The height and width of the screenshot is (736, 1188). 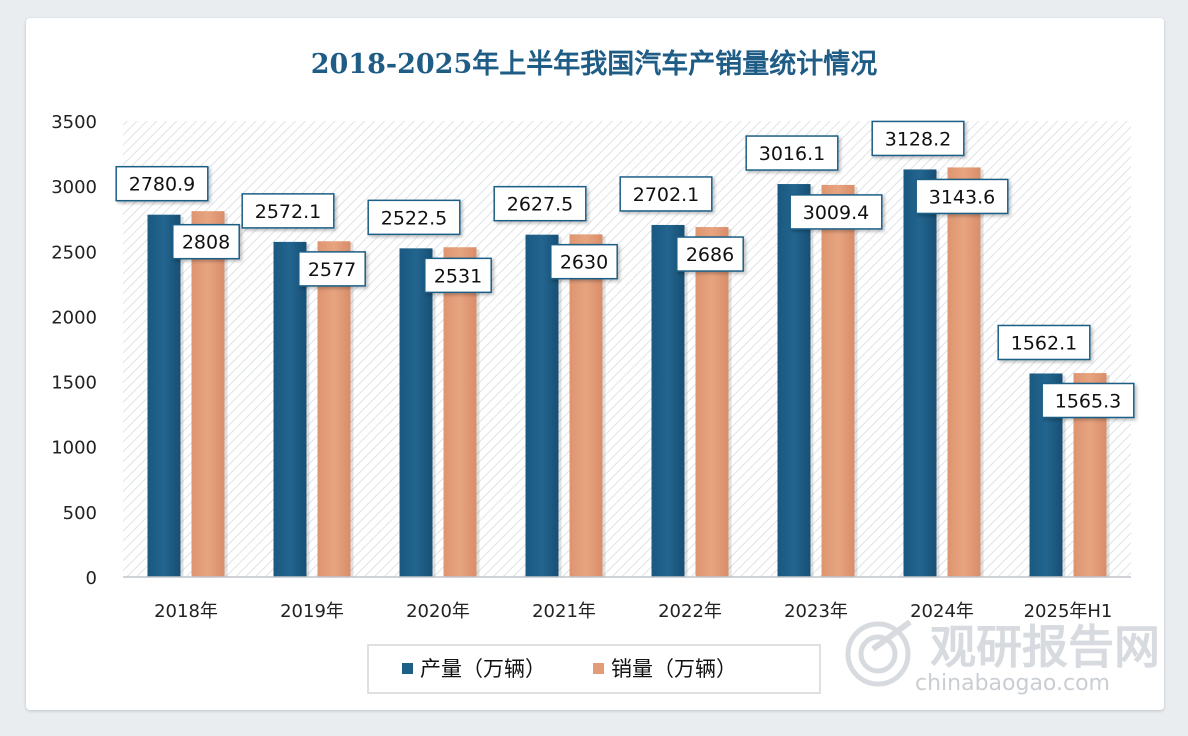 I want to click on legend-swatch-sales, so click(x=598, y=668).